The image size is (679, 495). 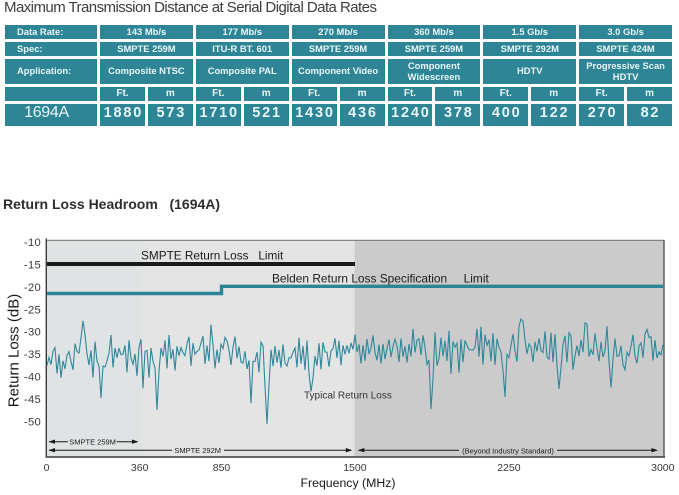 What do you see at coordinates (197, 450) in the screenshot?
I see `svg-text: SMPTE 292M` at bounding box center [197, 450].